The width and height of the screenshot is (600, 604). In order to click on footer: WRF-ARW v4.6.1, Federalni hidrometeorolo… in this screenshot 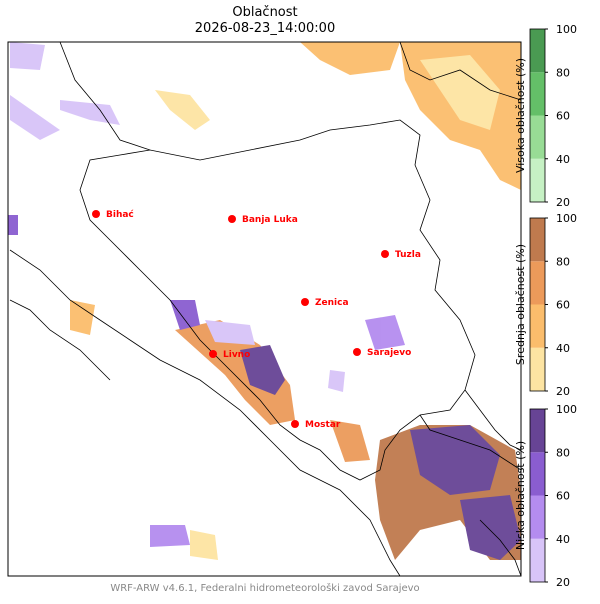, I will do `click(264, 588)`.